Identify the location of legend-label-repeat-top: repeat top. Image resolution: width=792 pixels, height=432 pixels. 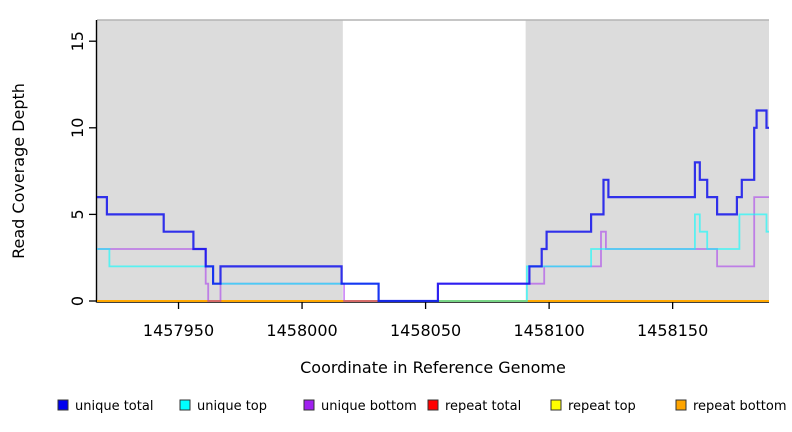
(602, 406).